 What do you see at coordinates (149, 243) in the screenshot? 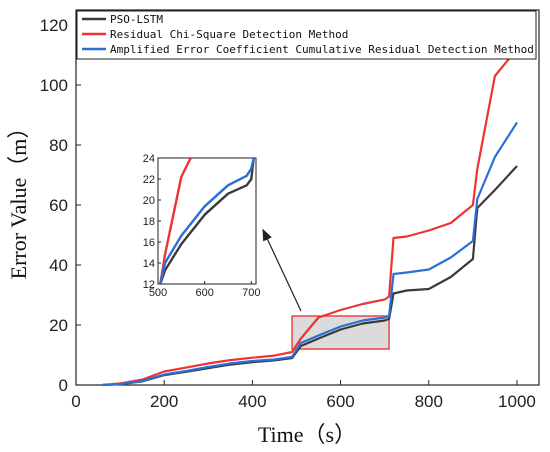
I see `inset-y-tick-label: 16` at bounding box center [149, 243].